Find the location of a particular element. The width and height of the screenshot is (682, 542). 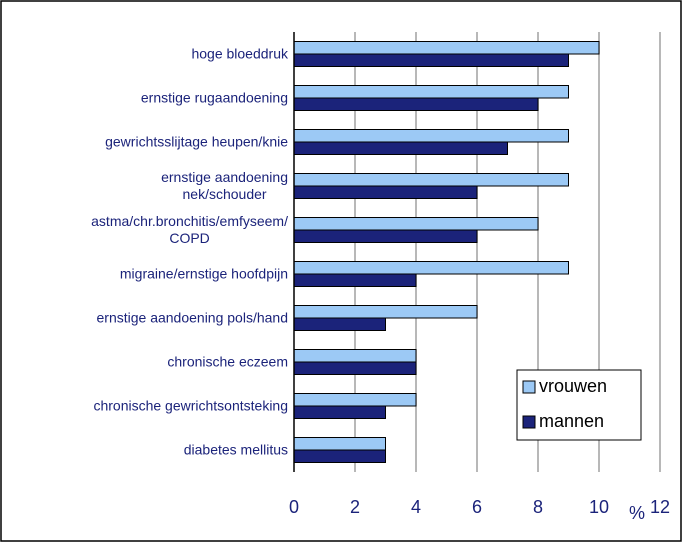

legend-label: mannen is located at coordinates (571, 421).